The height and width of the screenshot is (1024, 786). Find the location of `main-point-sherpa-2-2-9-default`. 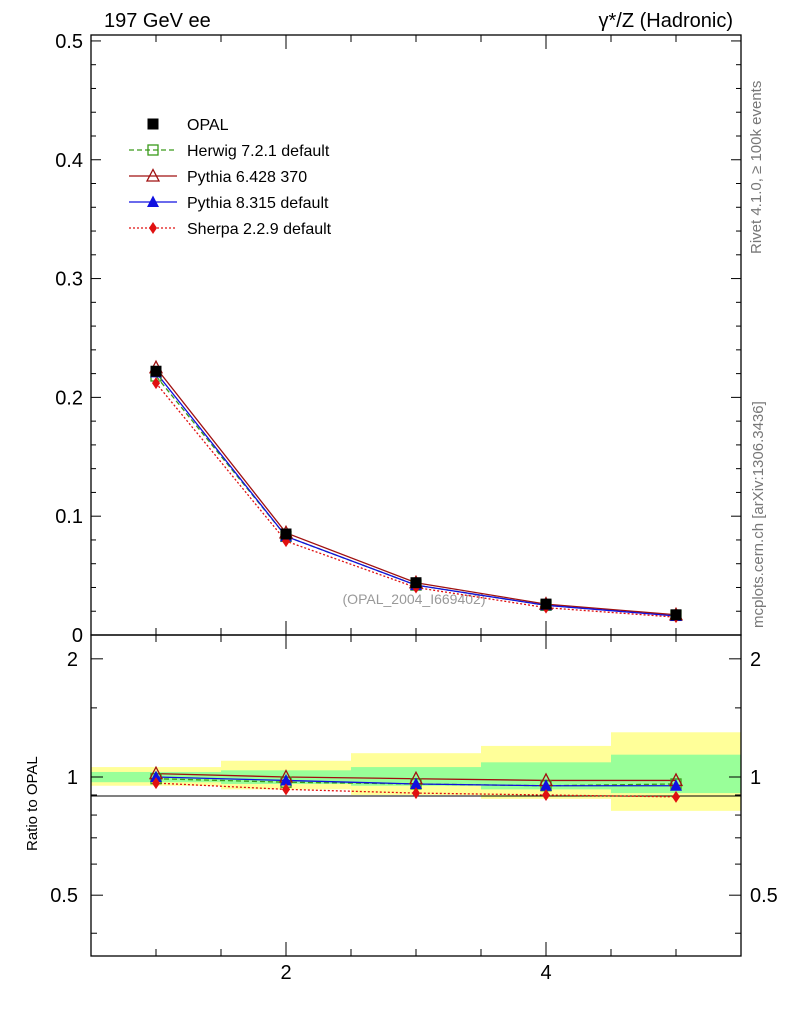

main-point-sherpa-2-2-9-default is located at coordinates (156, 383).